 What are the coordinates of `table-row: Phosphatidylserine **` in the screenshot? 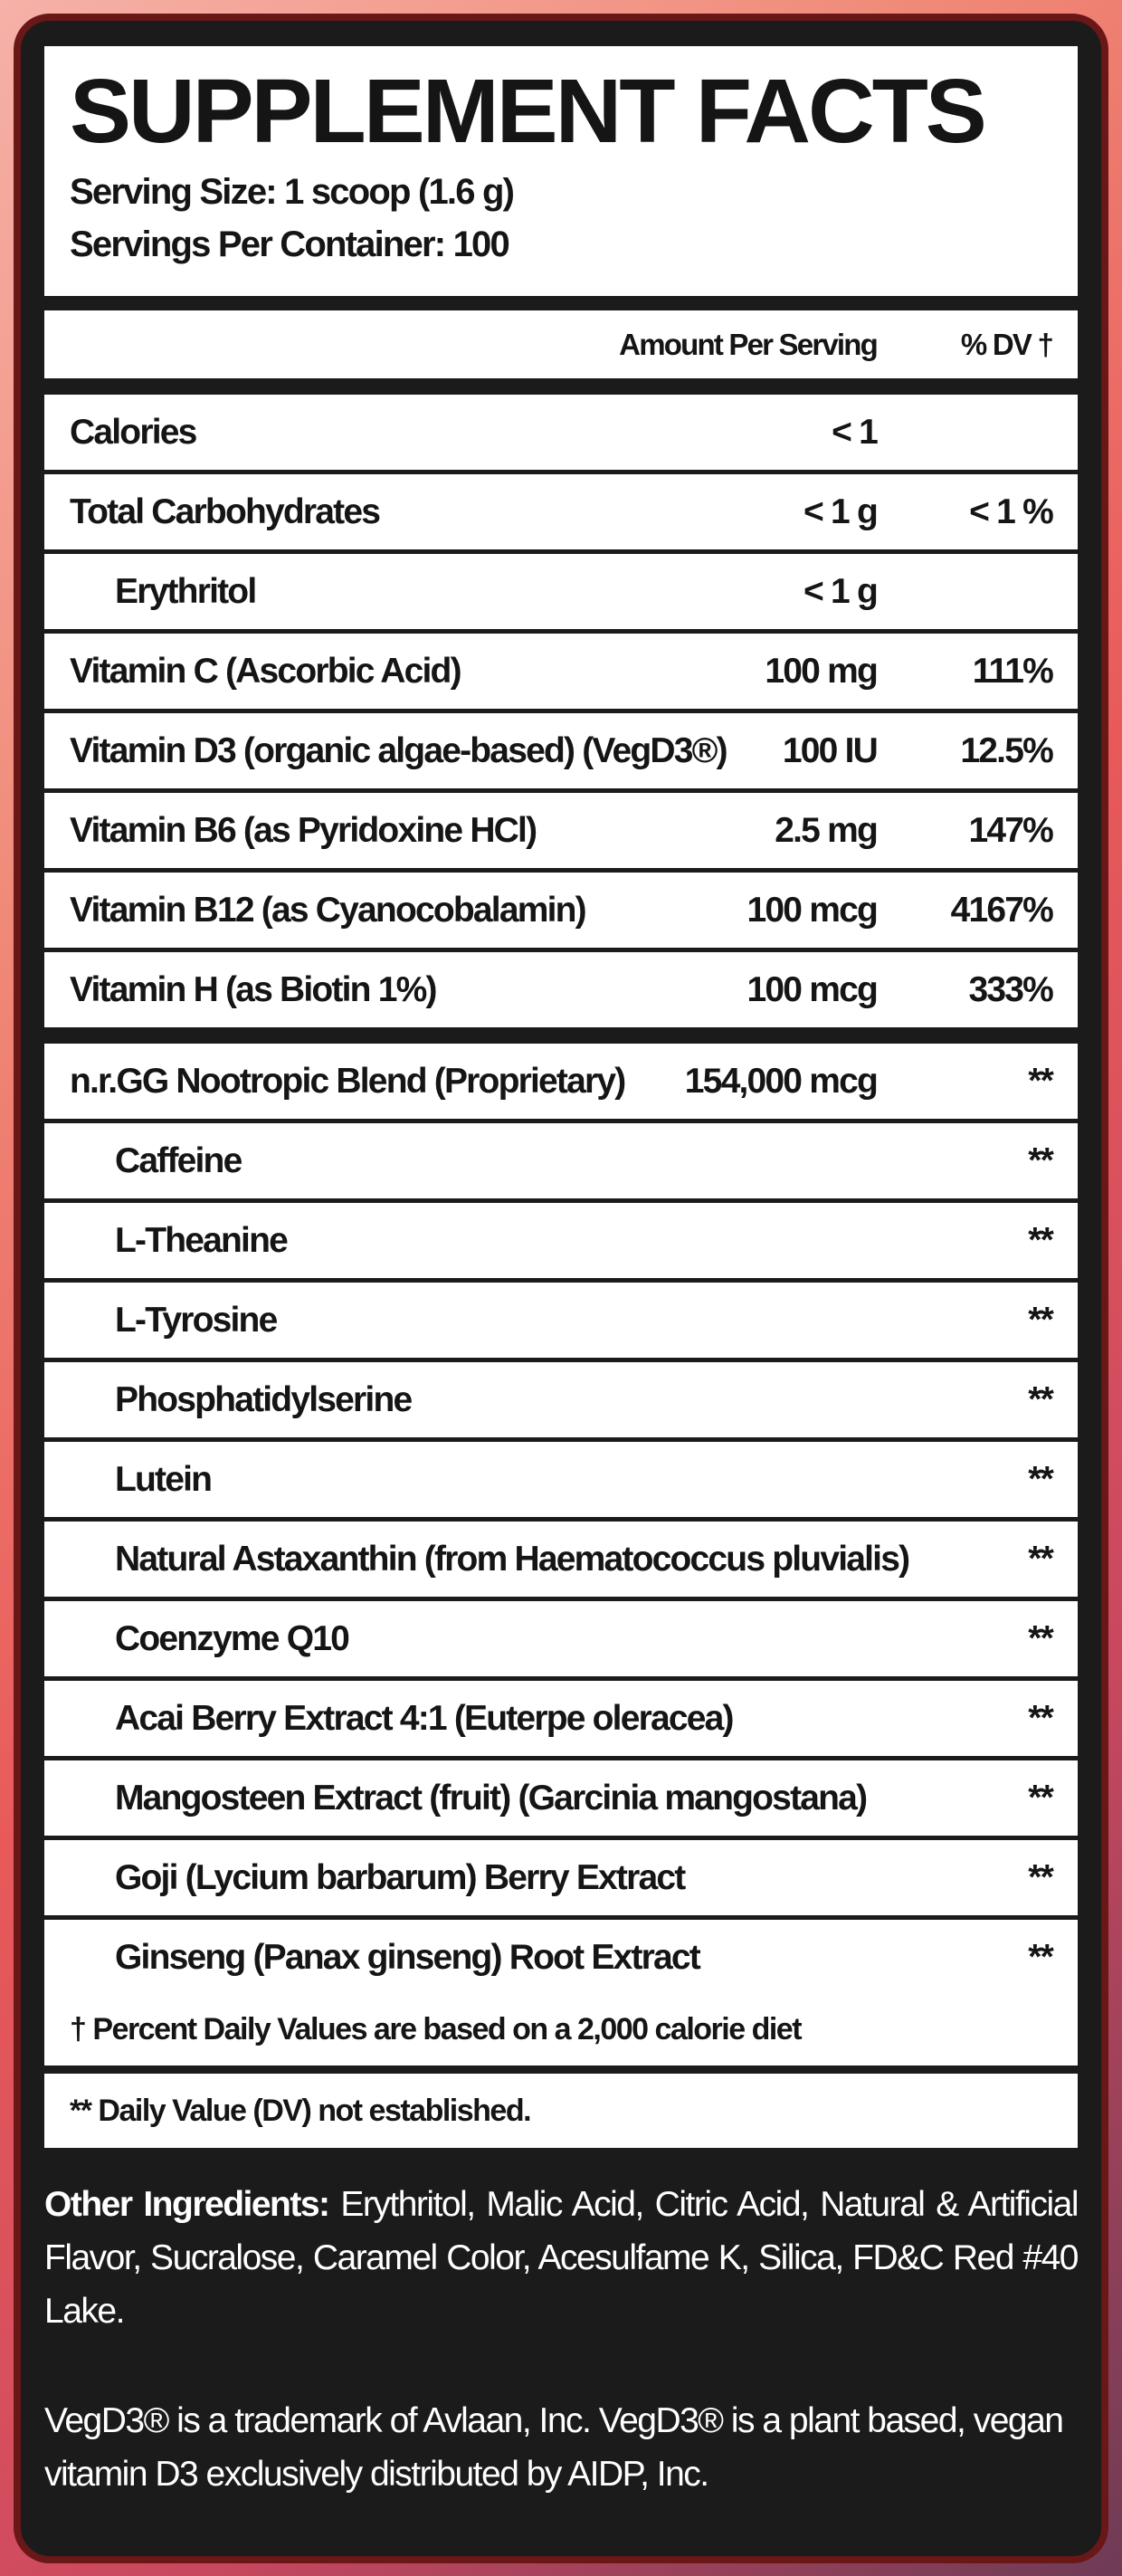 It's located at (561, 1399).